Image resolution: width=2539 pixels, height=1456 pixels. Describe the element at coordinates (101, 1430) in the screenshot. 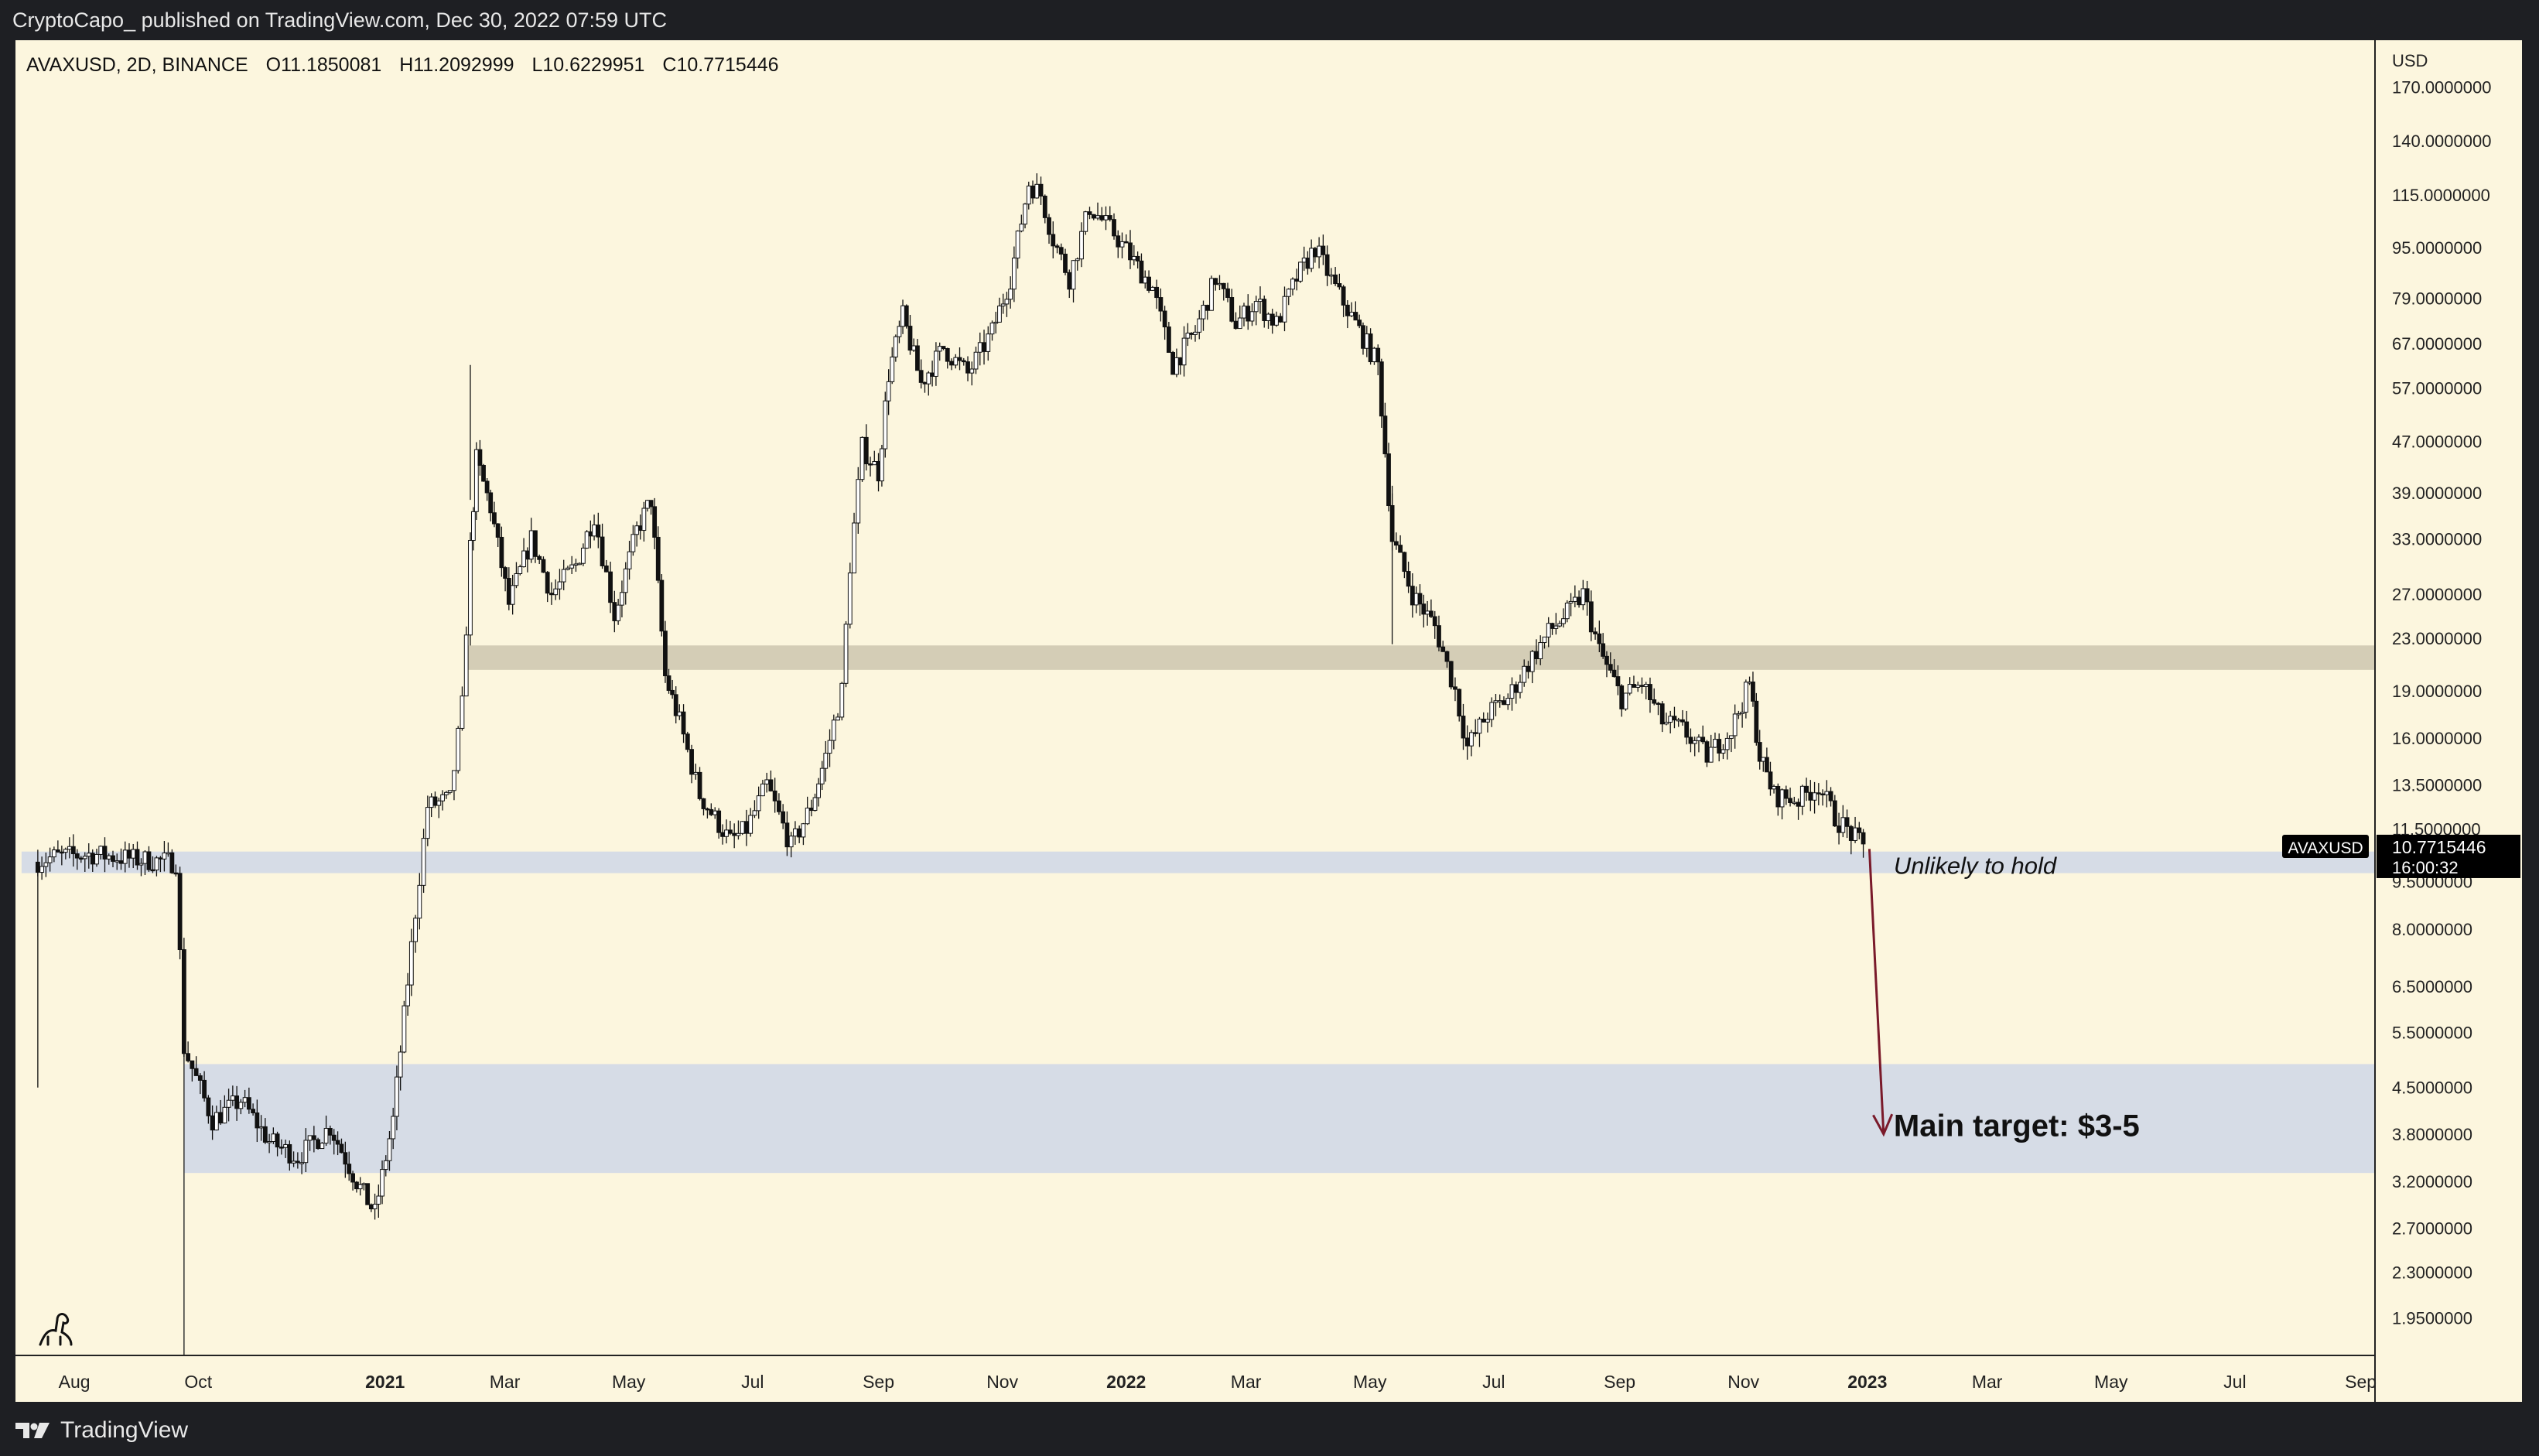

I see `tradingview-brand: TradingView` at that location.